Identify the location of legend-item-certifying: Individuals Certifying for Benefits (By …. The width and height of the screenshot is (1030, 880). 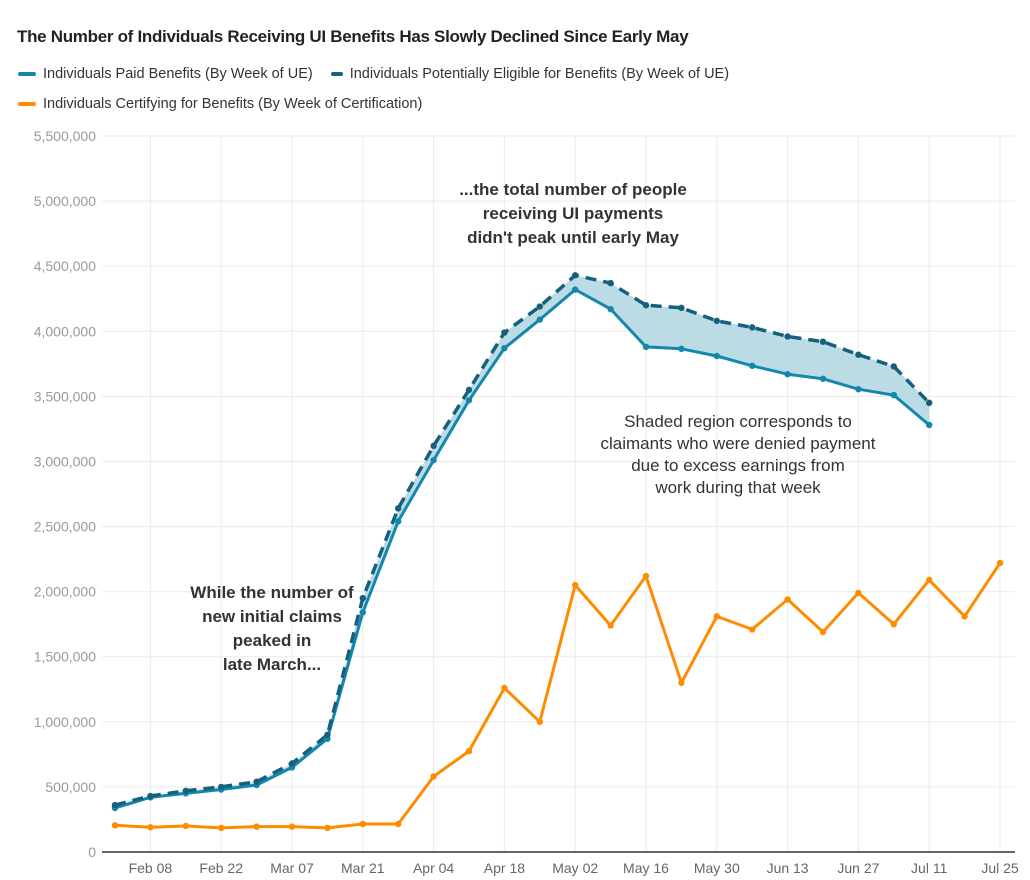
(220, 104).